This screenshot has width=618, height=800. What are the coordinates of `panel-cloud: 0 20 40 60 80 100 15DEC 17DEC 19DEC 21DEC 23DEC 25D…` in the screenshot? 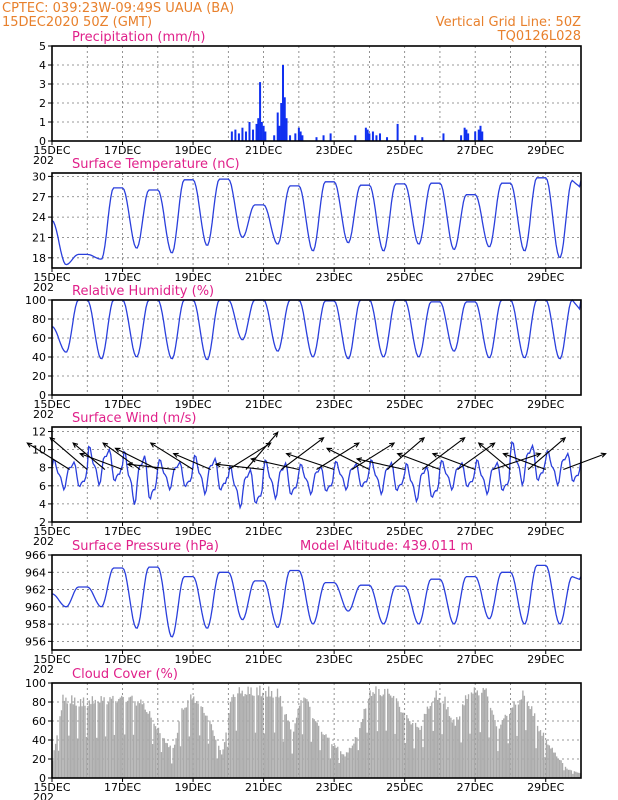 It's located at (303, 733).